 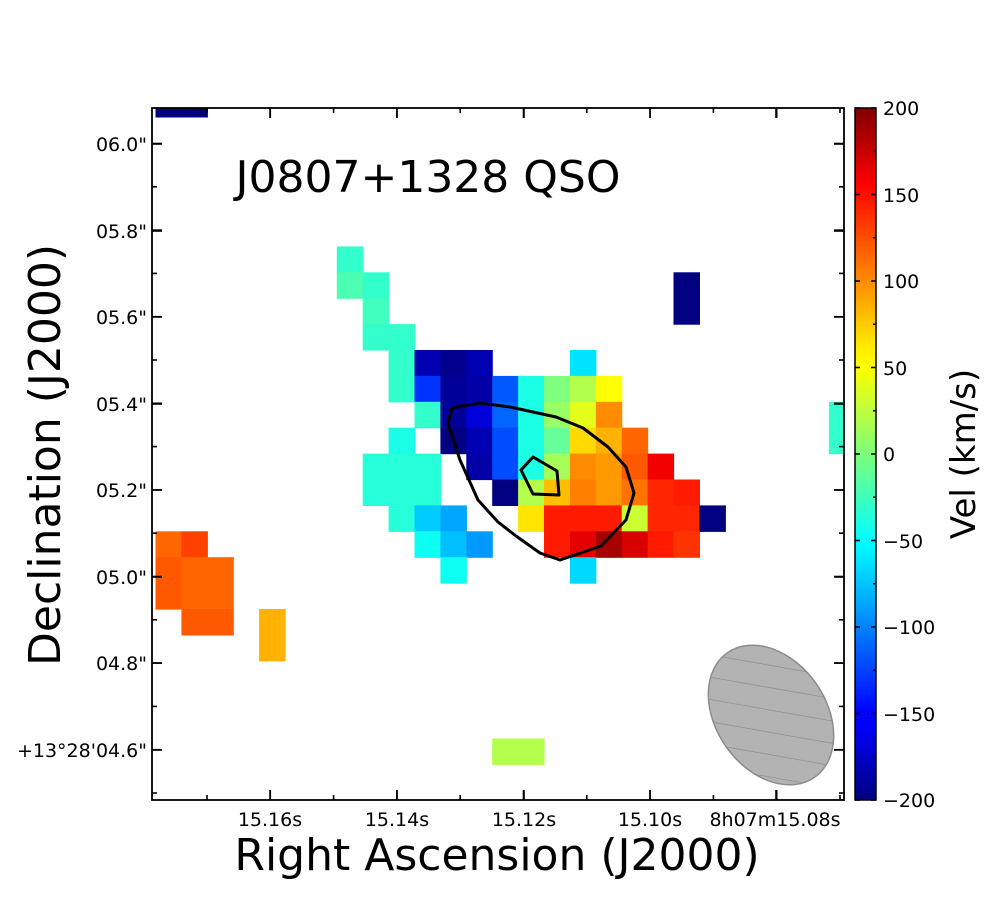 I want to click on x-tick-label: 15.14s, so click(x=397, y=820).